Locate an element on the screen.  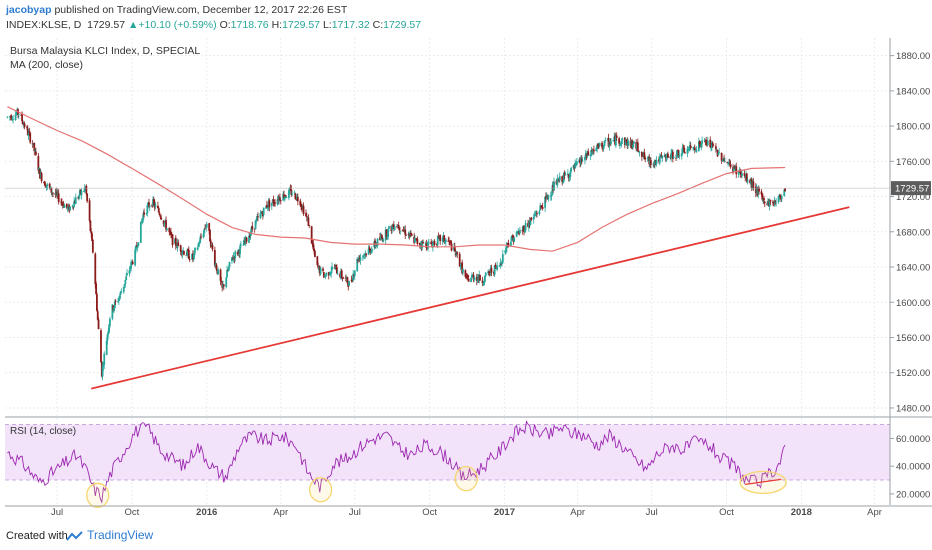
author-link: jacobyap is located at coordinates (29, 10).